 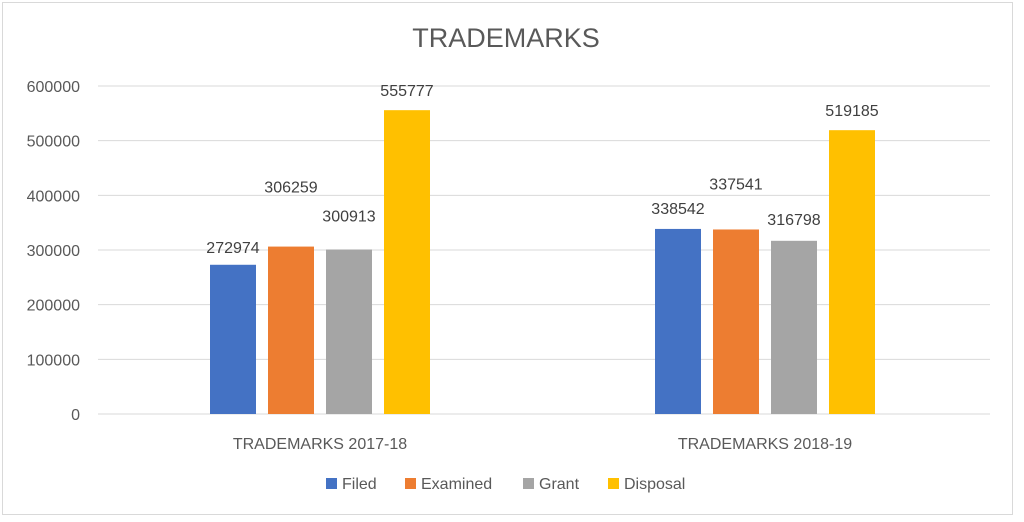 I want to click on y-axis-tick-labels: 0 100000 200000 300000 400000 500000 600000, so click(x=53, y=251).